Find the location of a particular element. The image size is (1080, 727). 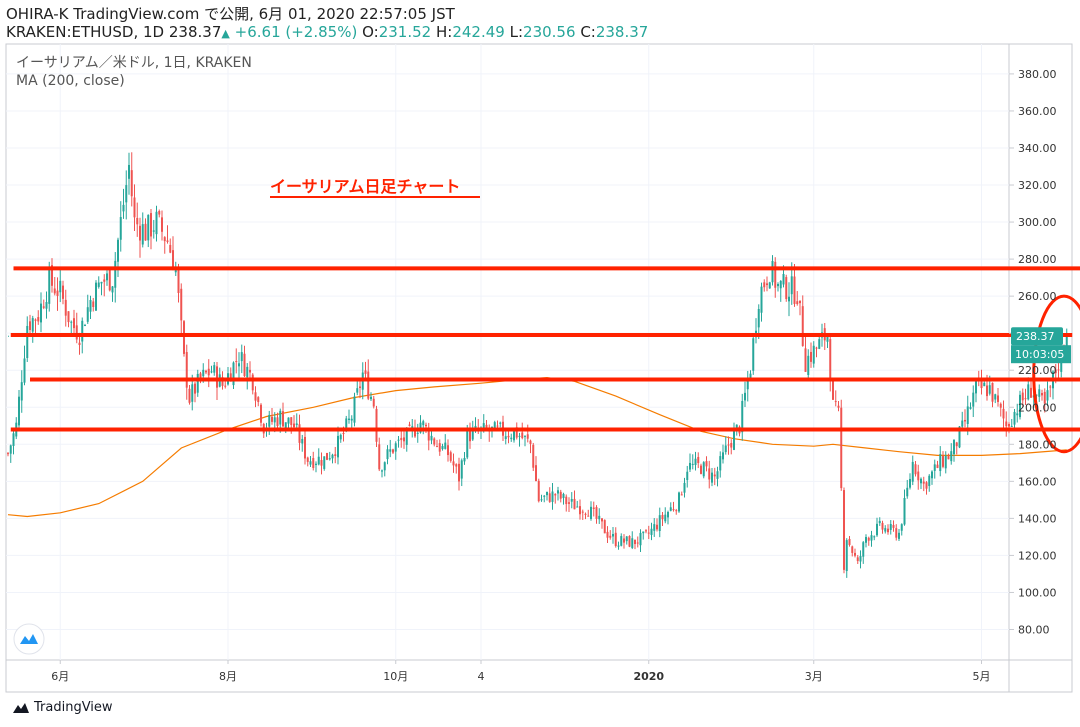

symbol-label: KRAKEN:ETHUSD, 1D is located at coordinates (85, 32).